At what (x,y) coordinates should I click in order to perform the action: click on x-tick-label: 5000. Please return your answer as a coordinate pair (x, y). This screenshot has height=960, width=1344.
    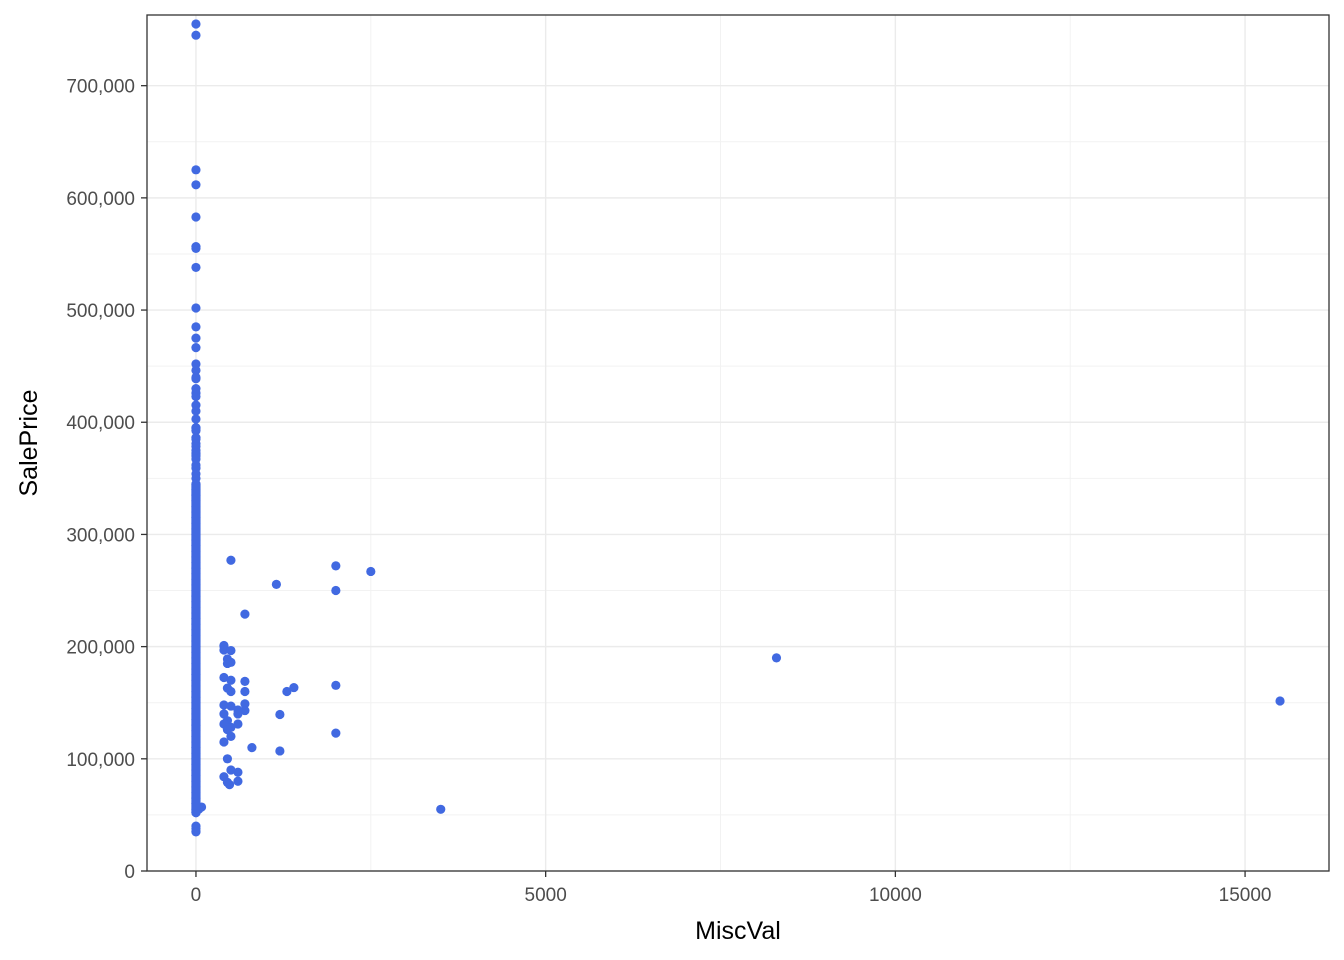
    Looking at the image, I should click on (546, 895).